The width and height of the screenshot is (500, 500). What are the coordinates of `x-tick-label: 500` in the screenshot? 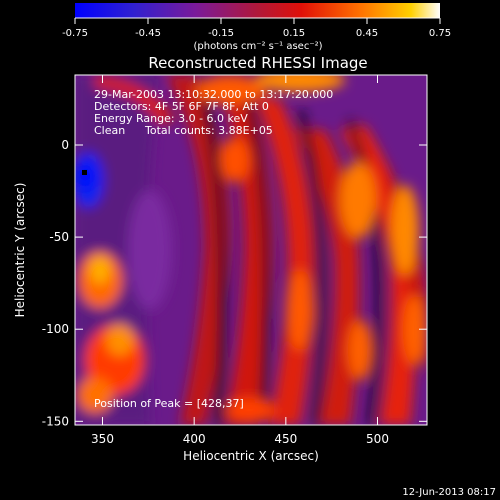 It's located at (377, 439).